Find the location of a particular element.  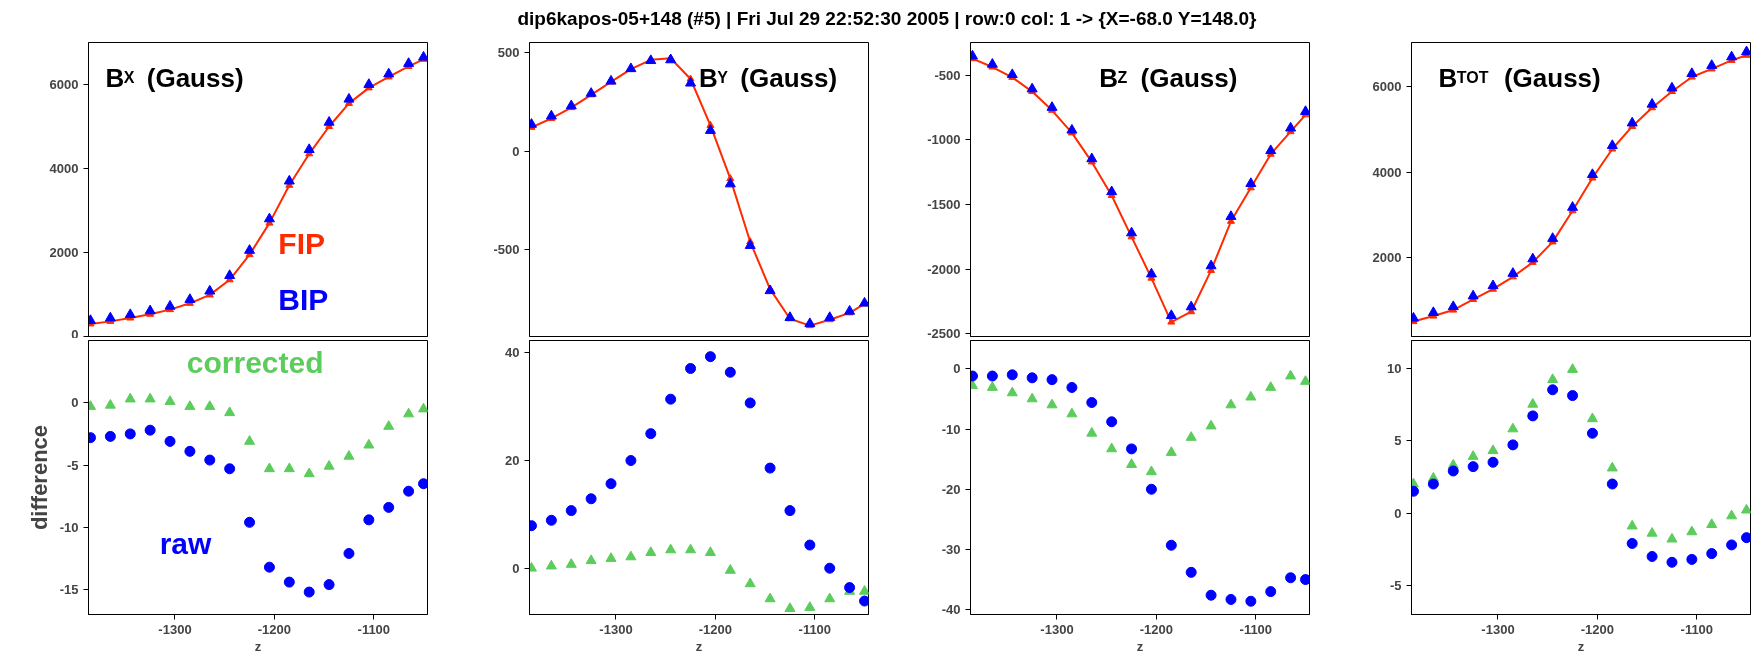

series-label: raw is located at coordinates (186, 543).